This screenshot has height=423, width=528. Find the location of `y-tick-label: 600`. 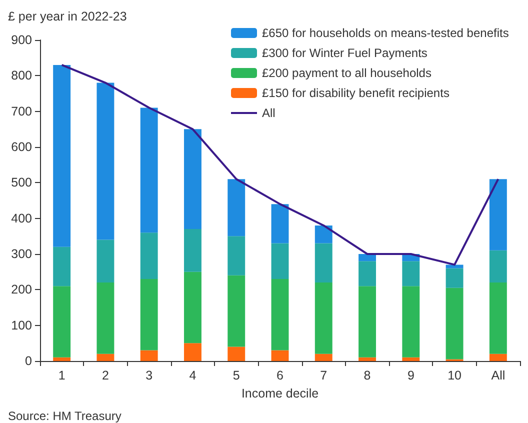

y-tick-label: 600 is located at coordinates (21, 147).